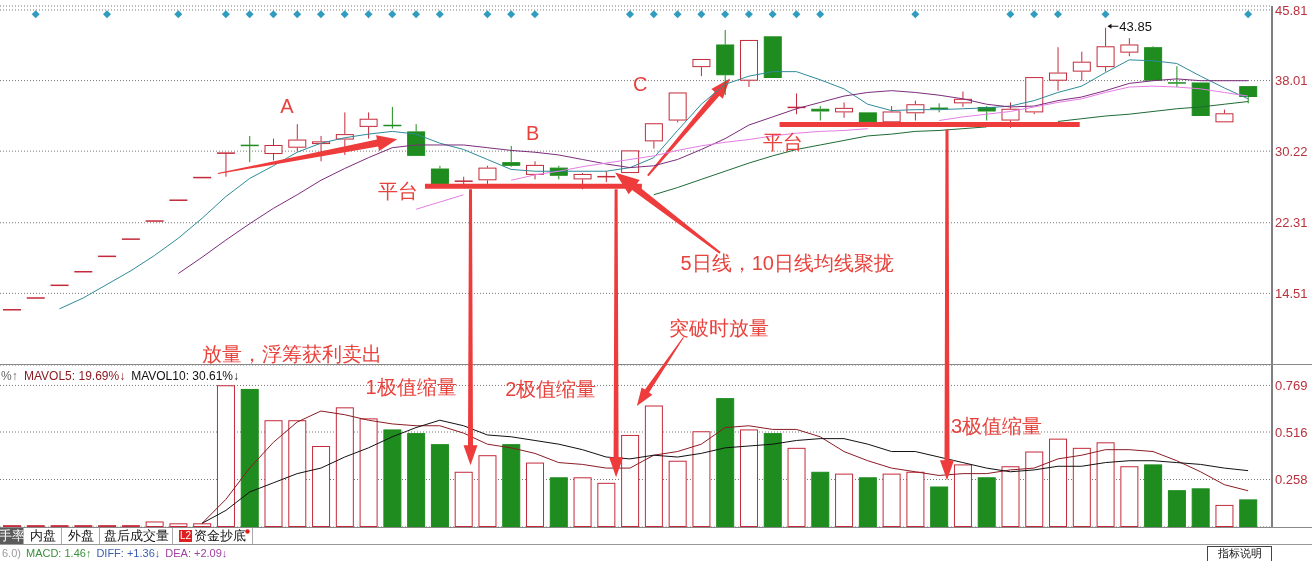  What do you see at coordinates (42, 536) in the screenshot?
I see `text: 内盘` at bounding box center [42, 536].